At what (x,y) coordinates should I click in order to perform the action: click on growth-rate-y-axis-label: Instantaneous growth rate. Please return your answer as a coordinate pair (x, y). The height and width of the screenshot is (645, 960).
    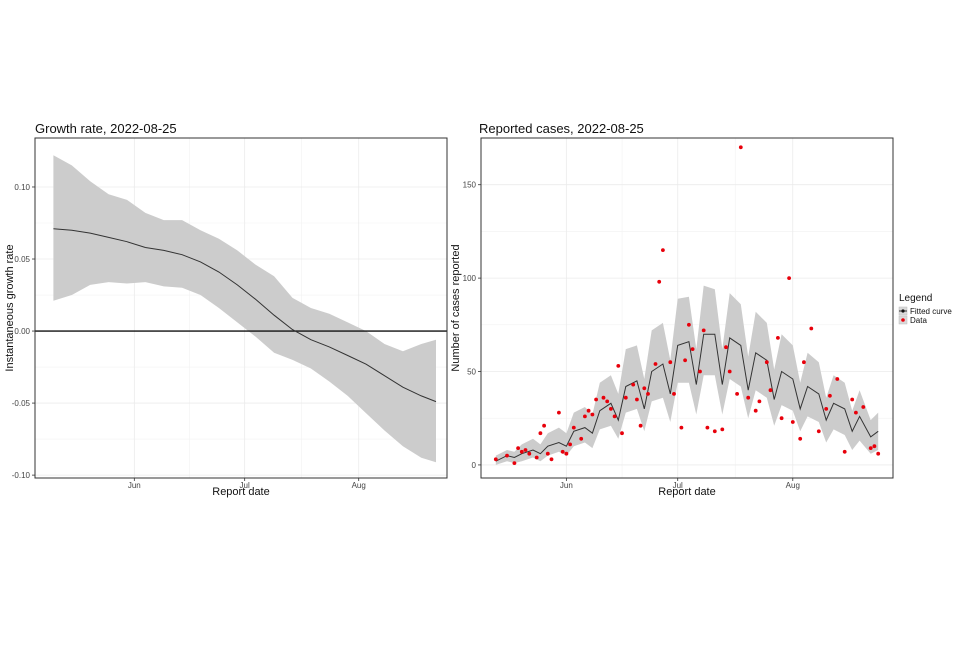
    Looking at the image, I should click on (10, 307).